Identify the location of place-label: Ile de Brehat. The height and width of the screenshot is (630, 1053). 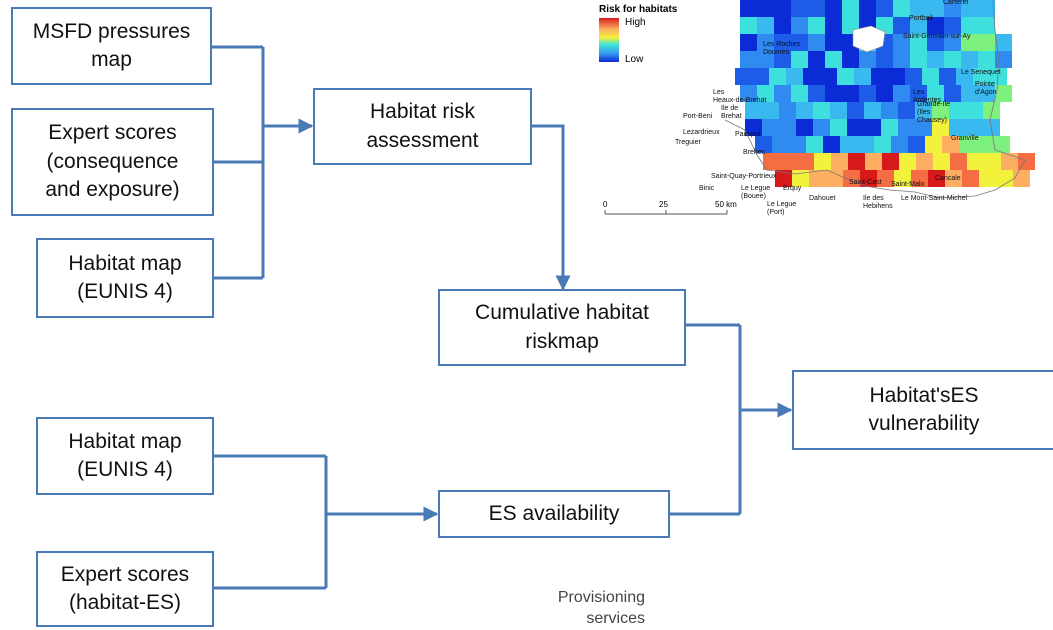
(731, 112).